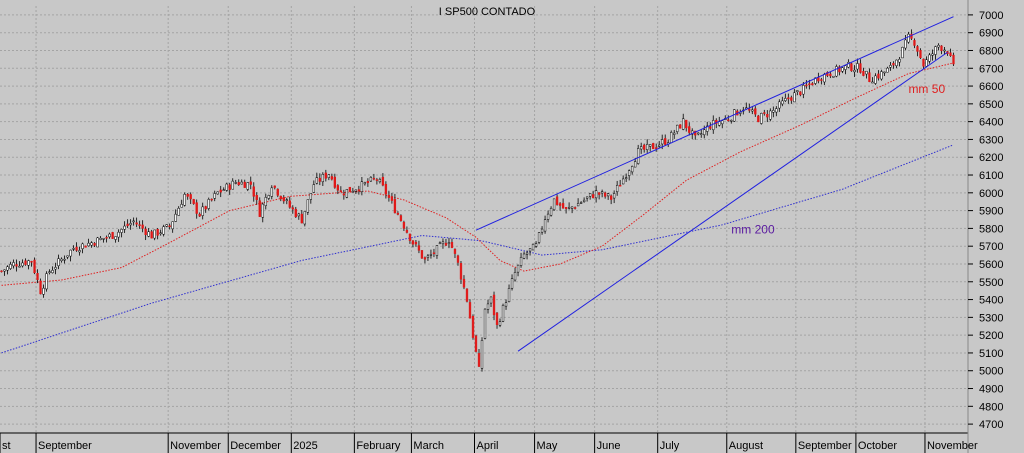 This screenshot has height=453, width=1024. I want to click on y-tick-label: 5800, so click(991, 229).